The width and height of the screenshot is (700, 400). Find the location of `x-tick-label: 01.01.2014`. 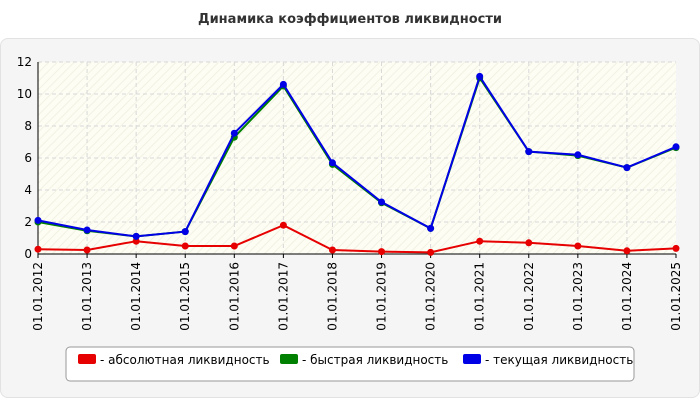

x-tick-label: 01.01.2014 is located at coordinates (136, 296).